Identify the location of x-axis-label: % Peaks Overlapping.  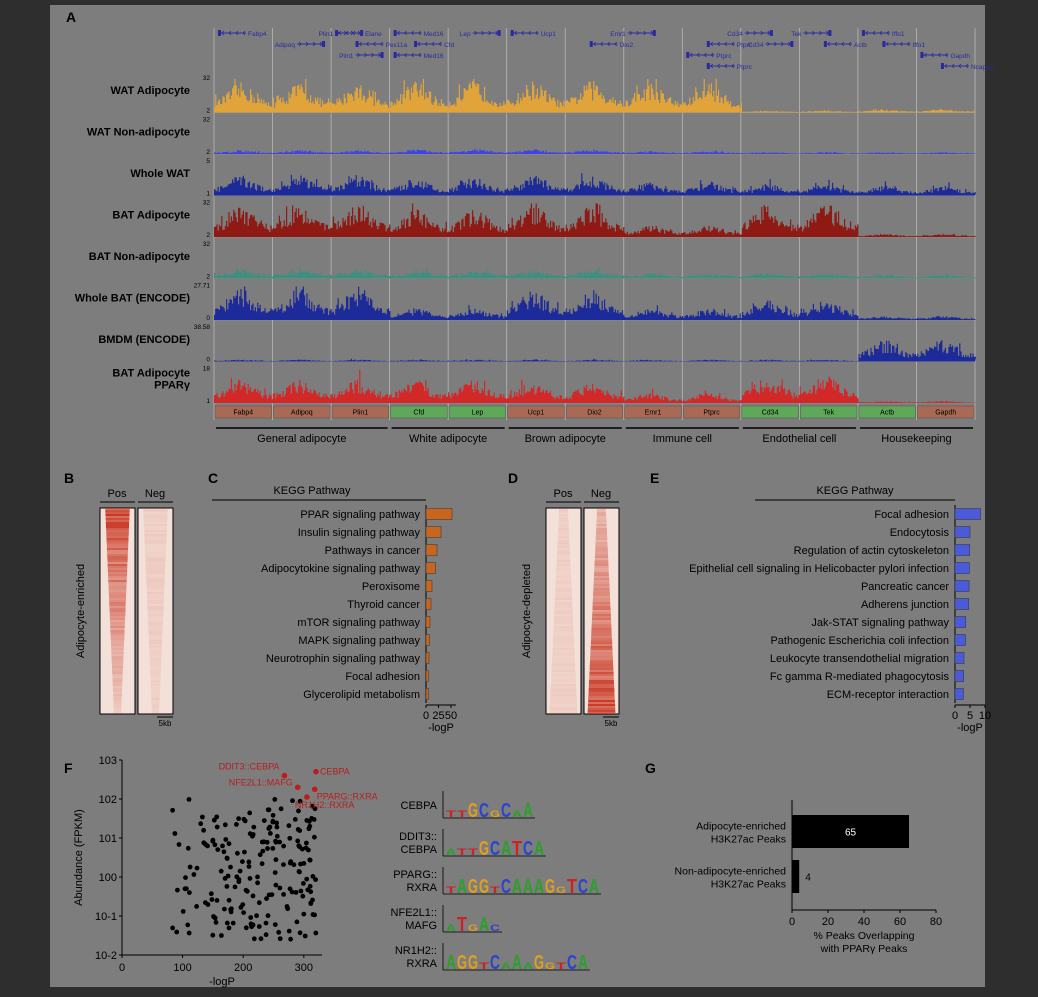
(864, 936).